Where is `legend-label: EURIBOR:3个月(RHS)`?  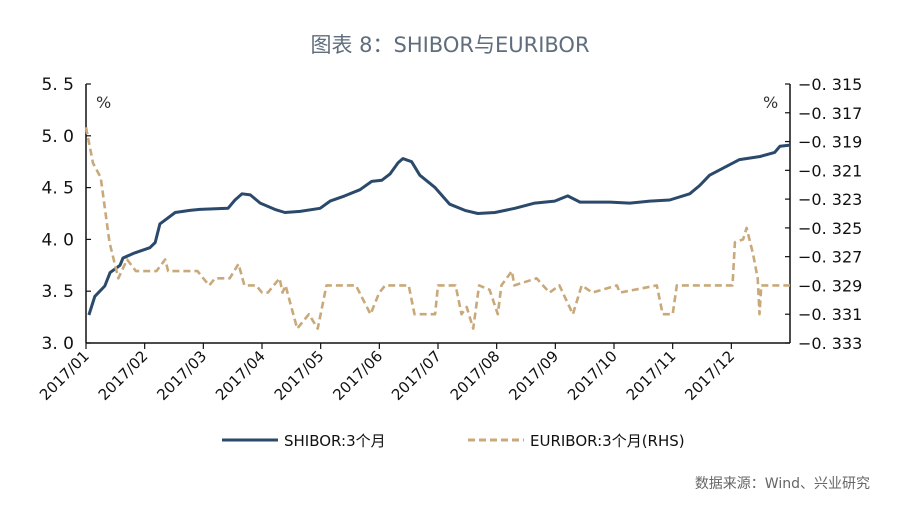
legend-label: EURIBOR:3个月(RHS) is located at coordinates (607, 441).